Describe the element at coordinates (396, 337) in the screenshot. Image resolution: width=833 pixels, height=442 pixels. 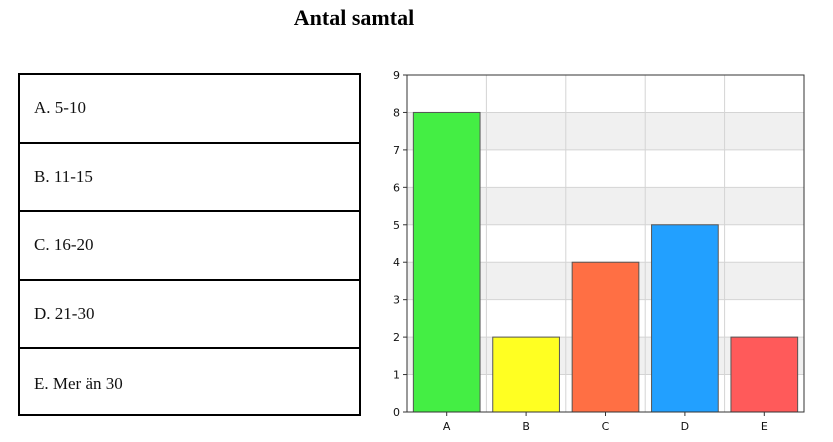
I see `y-tick-label: 2` at that location.